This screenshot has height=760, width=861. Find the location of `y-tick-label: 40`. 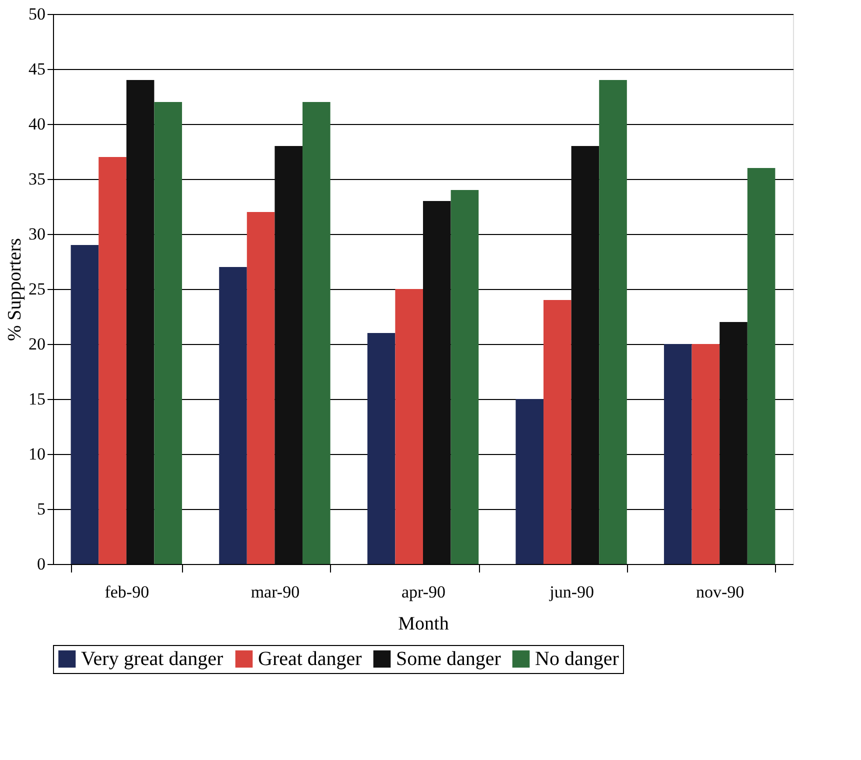

y-tick-label: 40 is located at coordinates (37, 124).